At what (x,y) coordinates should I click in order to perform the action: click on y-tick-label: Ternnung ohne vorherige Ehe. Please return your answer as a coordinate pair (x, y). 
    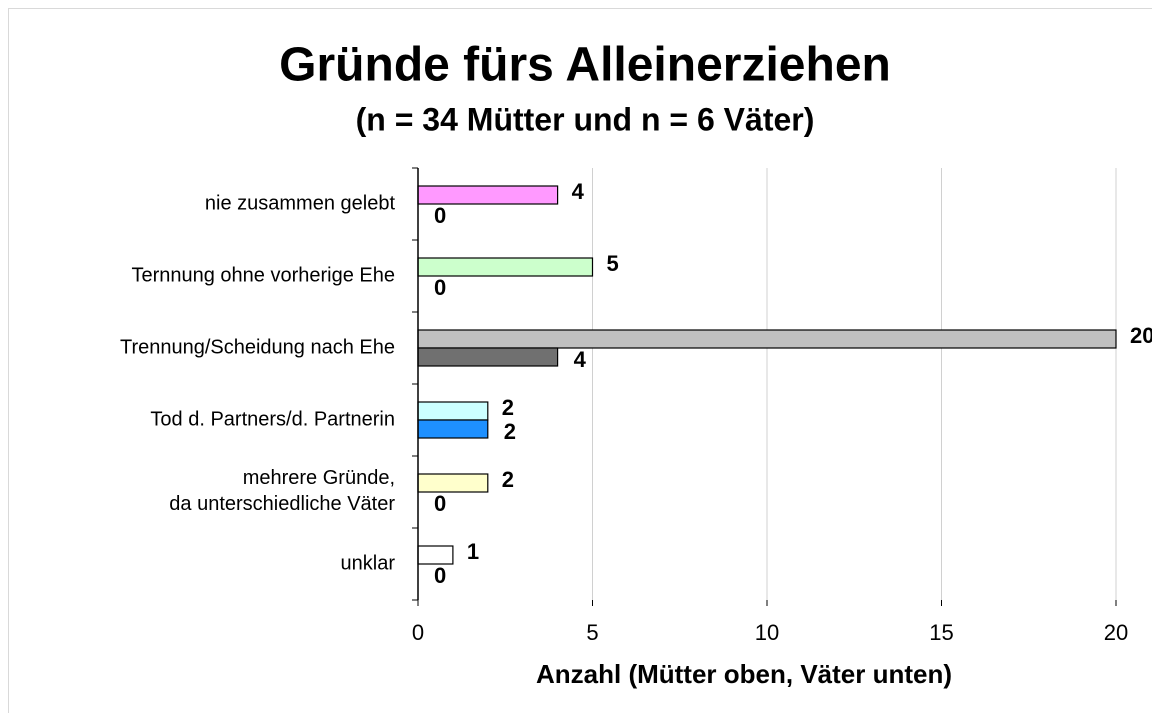
    Looking at the image, I should click on (263, 275).